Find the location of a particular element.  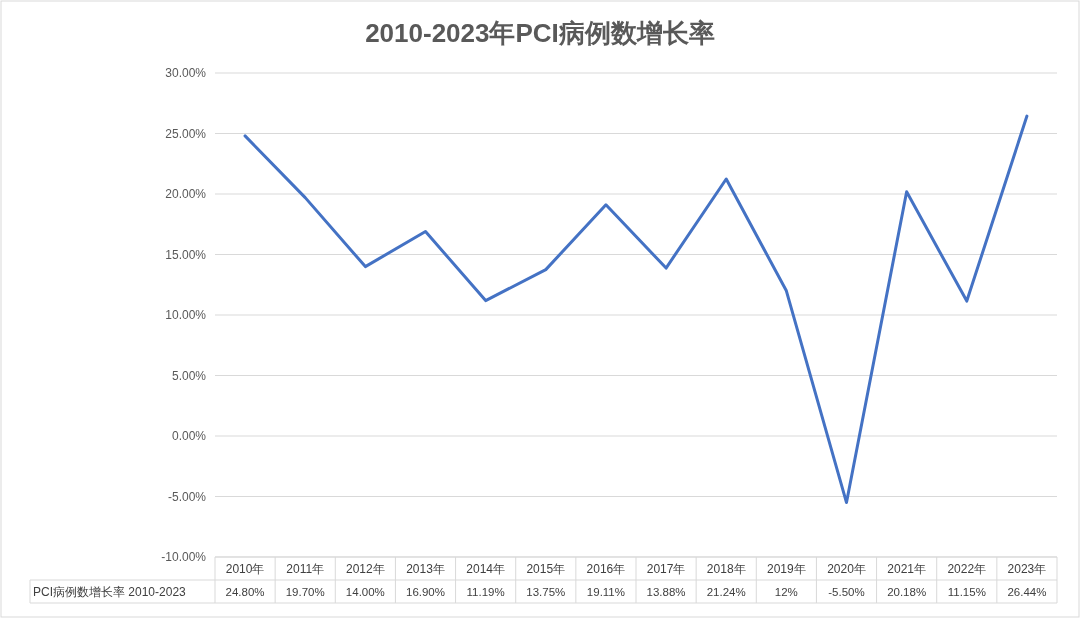

x-tick-label: 2017年 is located at coordinates (666, 569).